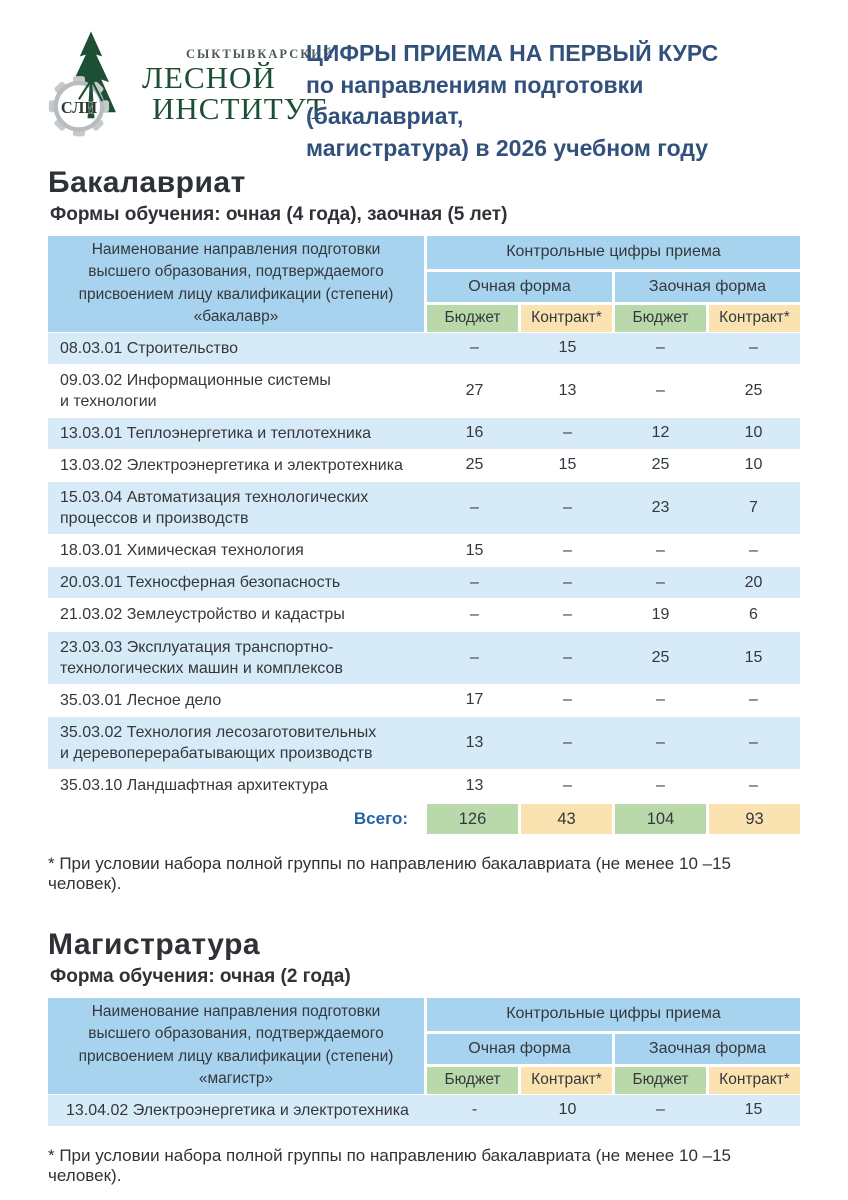  Describe the element at coordinates (474, 1110) in the screenshot. I see `value-budget-full: -` at that location.